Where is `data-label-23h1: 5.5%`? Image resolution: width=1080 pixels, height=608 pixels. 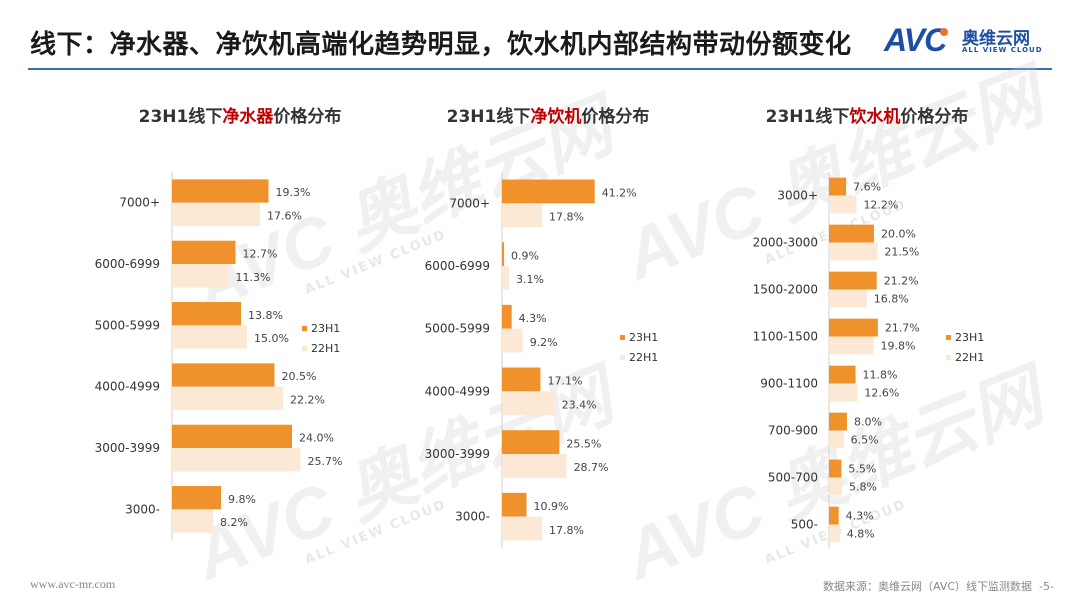 data-label-23h1: 5.5% is located at coordinates (862, 468).